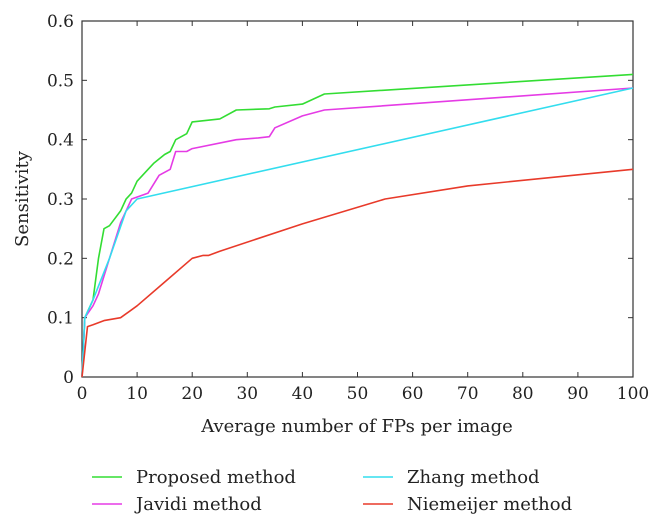  Describe the element at coordinates (60, 141) in the screenshot. I see `y-tick-label: 0.4` at that location.